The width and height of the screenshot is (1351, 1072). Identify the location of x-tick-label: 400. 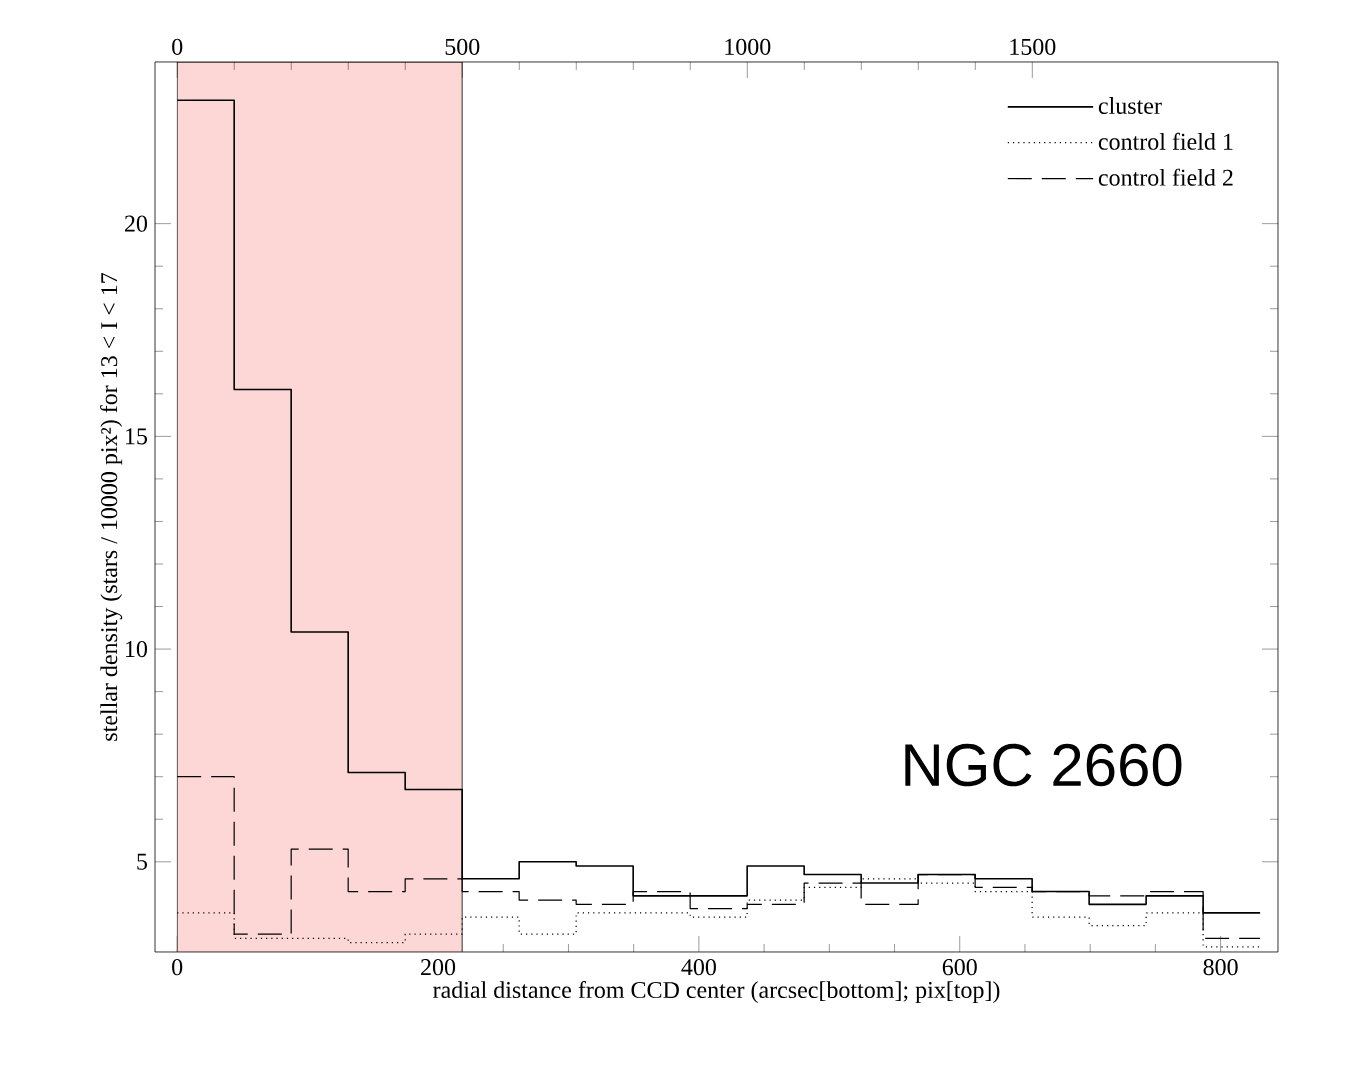
(698, 967).